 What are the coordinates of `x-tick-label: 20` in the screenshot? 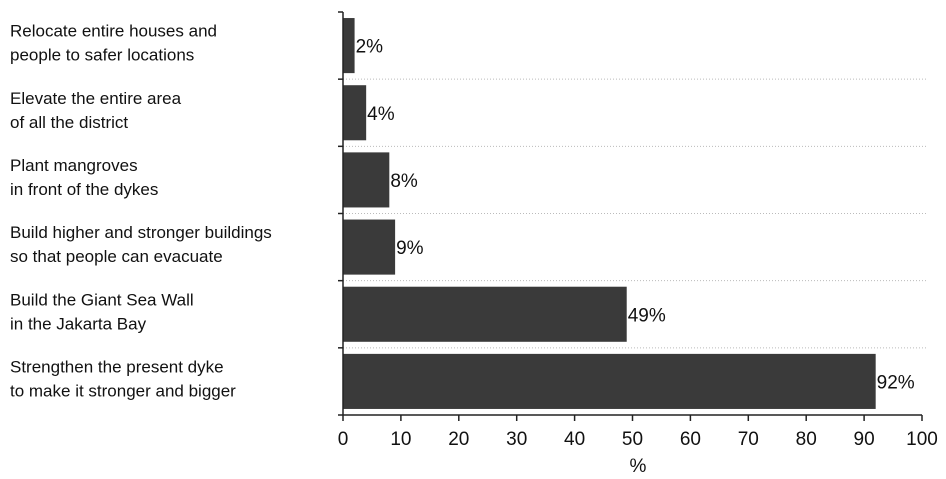 It's located at (458, 439).